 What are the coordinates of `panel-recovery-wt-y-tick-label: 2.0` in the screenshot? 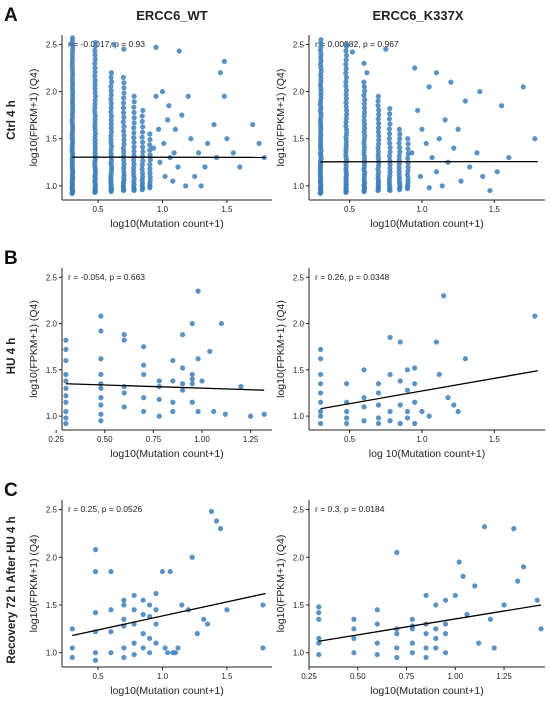 It's located at (52, 557).